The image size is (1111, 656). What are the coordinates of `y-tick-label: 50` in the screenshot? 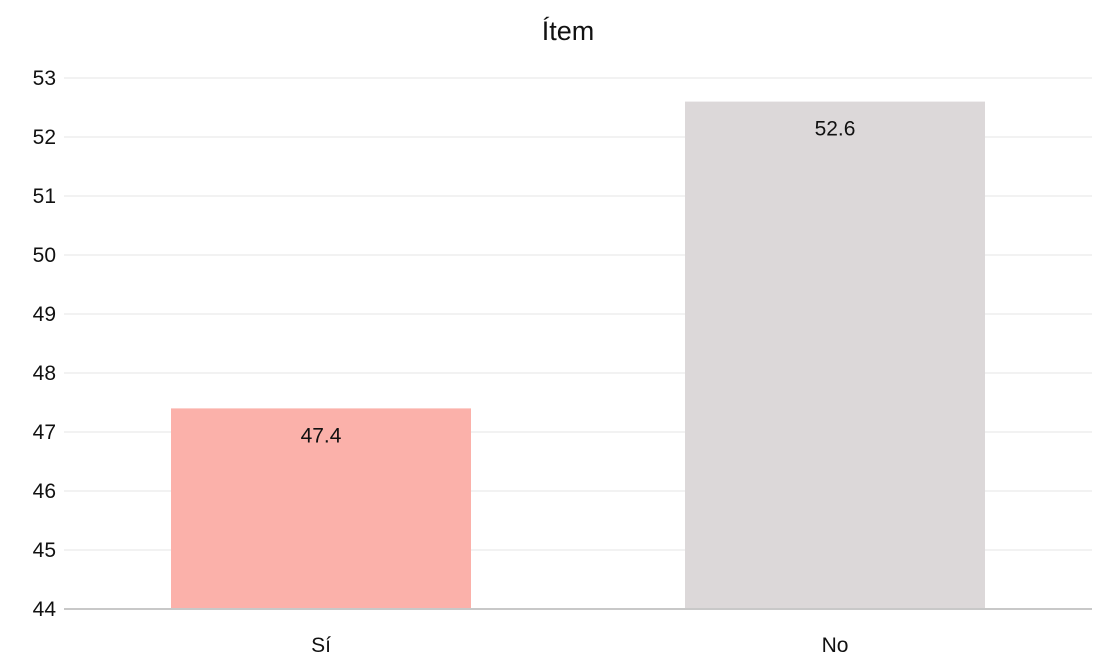 It's located at (44, 255).